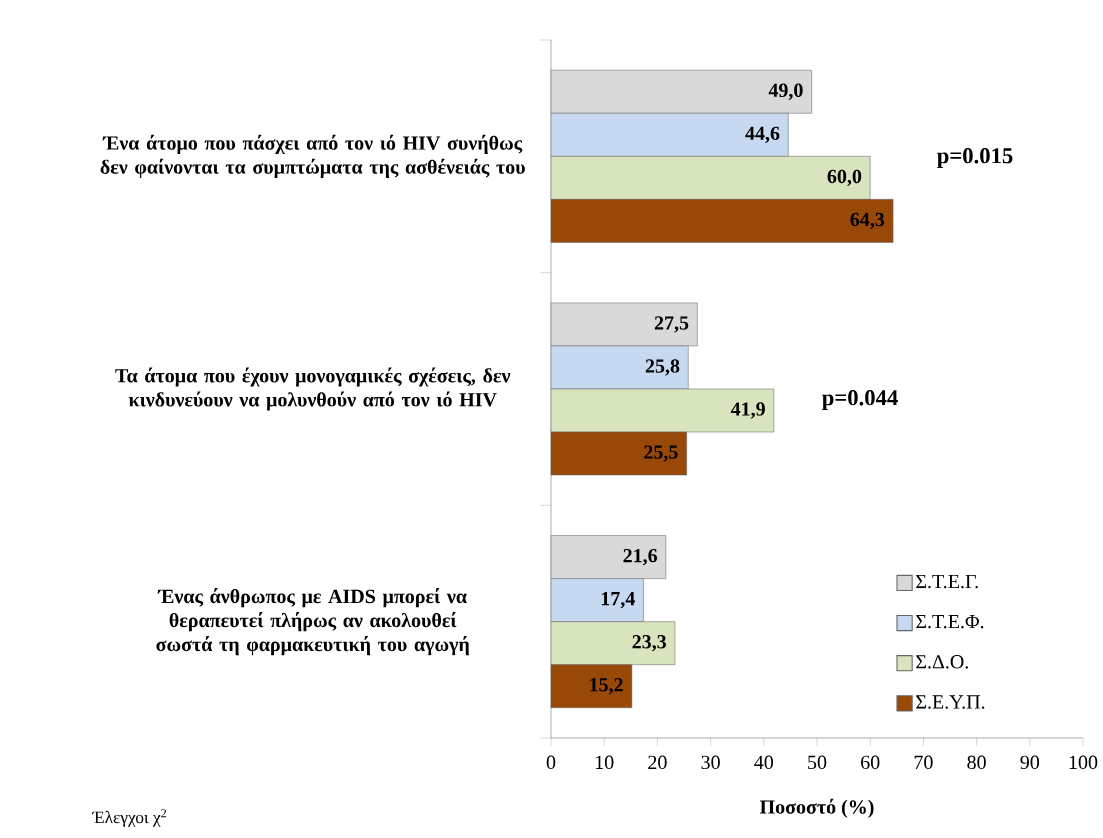  What do you see at coordinates (662, 367) in the screenshot?
I see `data-label: 25,8` at bounding box center [662, 367].